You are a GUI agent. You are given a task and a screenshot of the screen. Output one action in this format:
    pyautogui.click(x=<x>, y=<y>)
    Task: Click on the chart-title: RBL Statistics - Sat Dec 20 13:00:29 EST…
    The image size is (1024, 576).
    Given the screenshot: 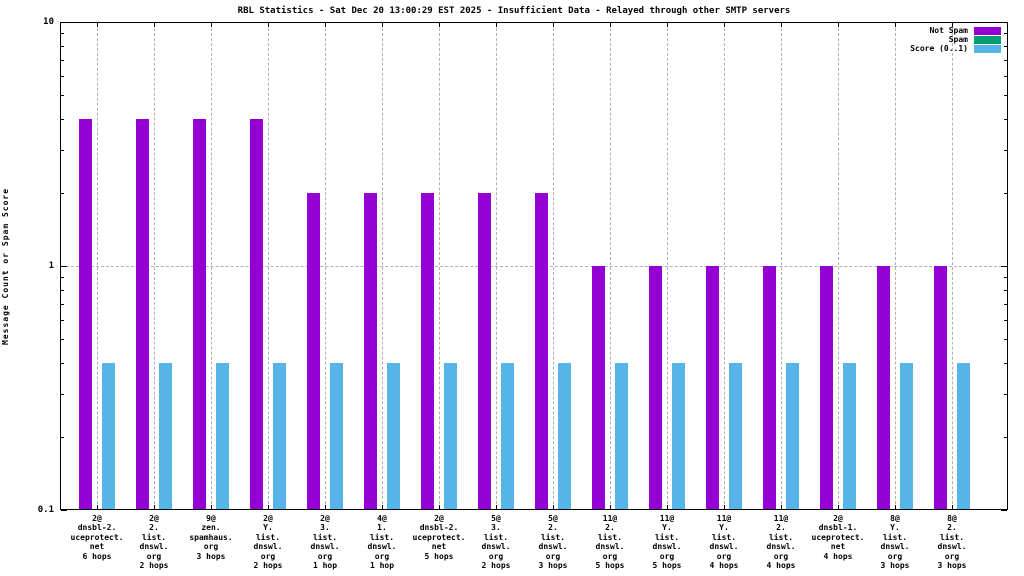 What is the action you would take?
    pyautogui.click(x=514, y=11)
    